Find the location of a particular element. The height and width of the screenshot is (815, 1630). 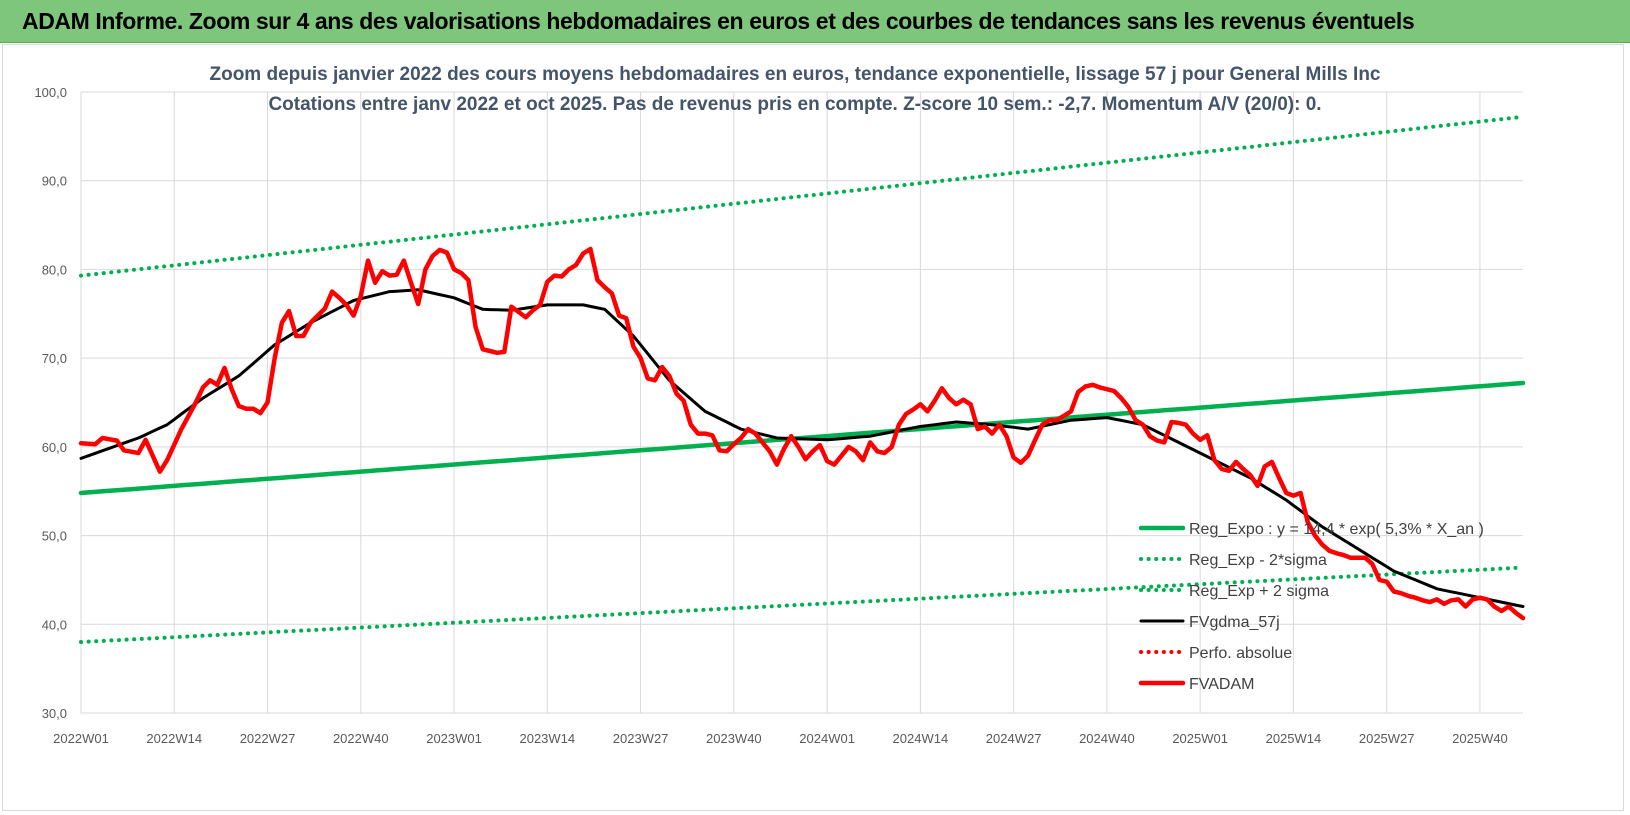

x-tick-label: 2025W14 is located at coordinates (1294, 738).